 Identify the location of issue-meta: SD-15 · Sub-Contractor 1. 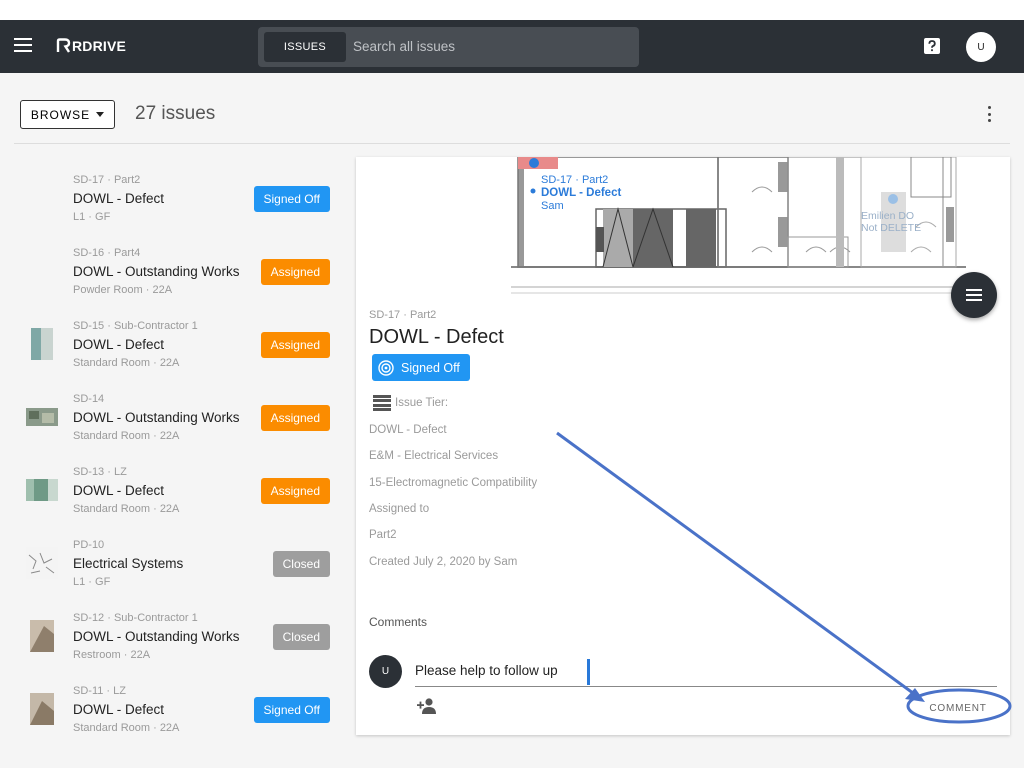
(135, 326).